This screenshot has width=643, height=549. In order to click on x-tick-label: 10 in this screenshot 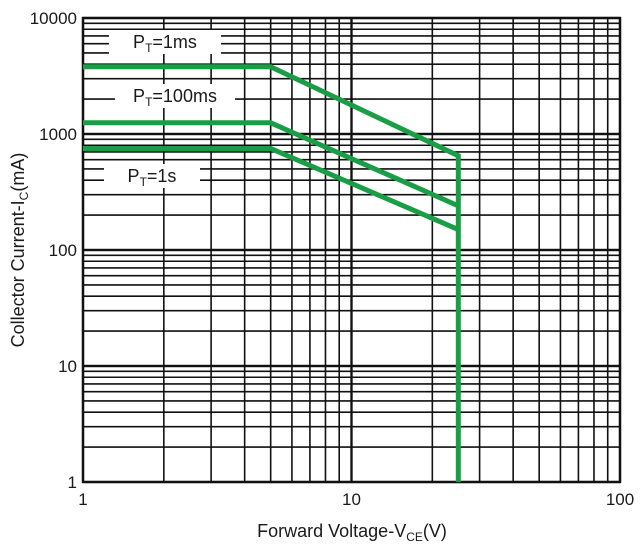, I will do `click(351, 499)`.